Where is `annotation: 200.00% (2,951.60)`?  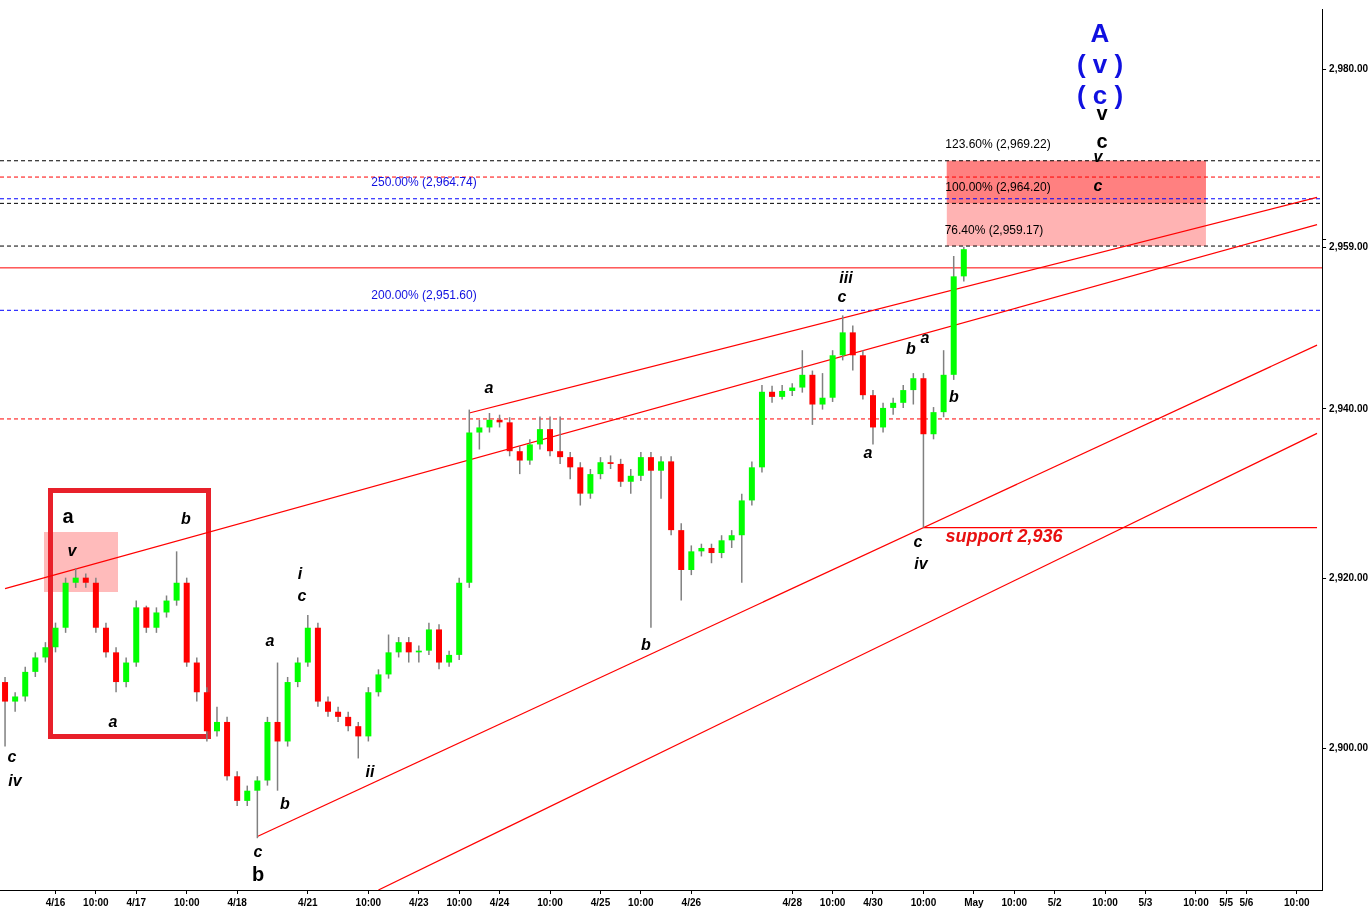
annotation: 200.00% (2,951.60) is located at coordinates (424, 295).